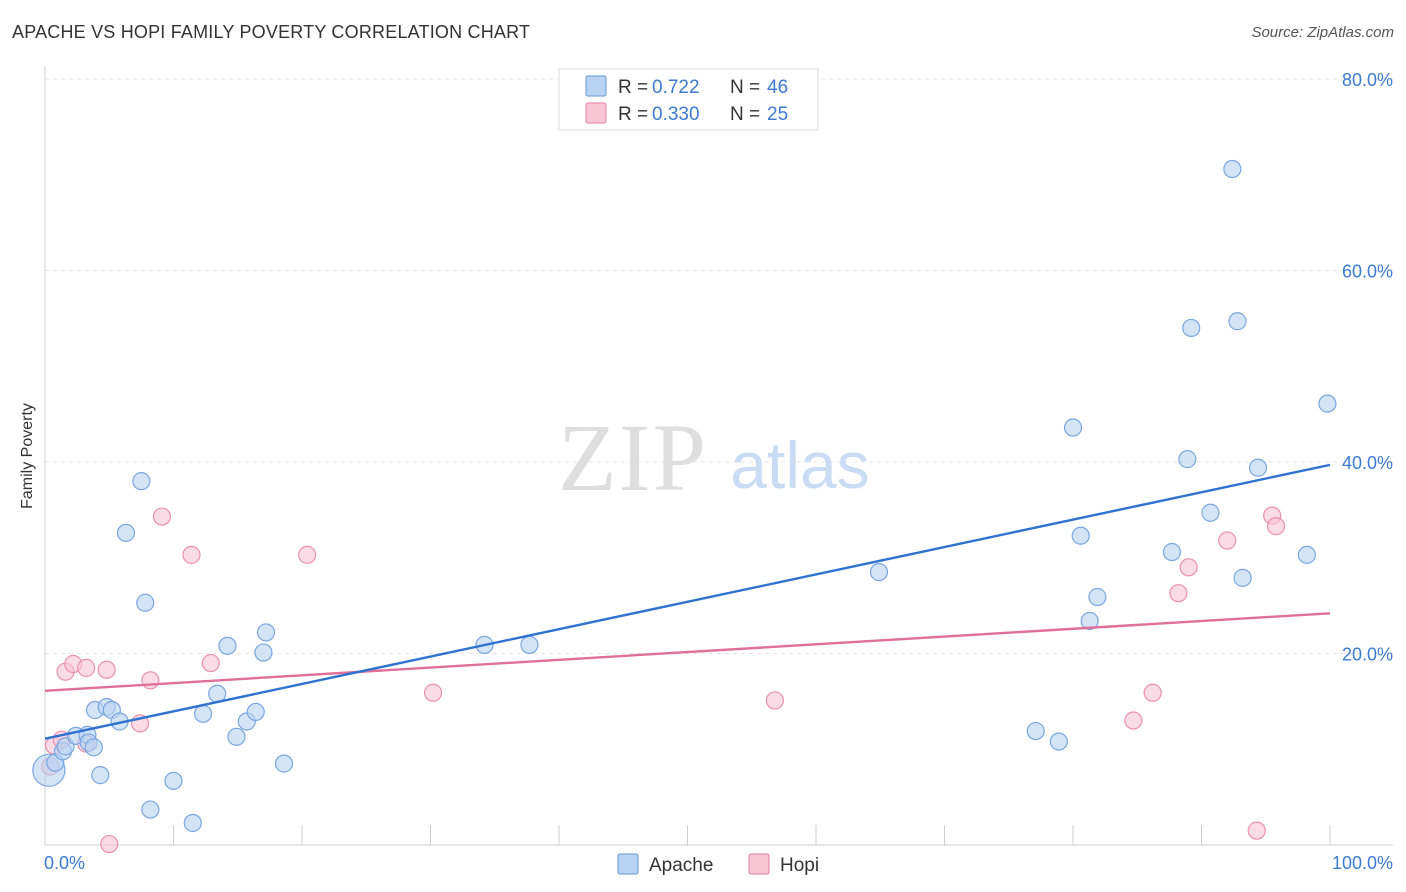 This screenshot has width=1406, height=892. What do you see at coordinates (676, 87) in the screenshot?
I see `legend-apache-r-value: 0.722` at bounding box center [676, 87].